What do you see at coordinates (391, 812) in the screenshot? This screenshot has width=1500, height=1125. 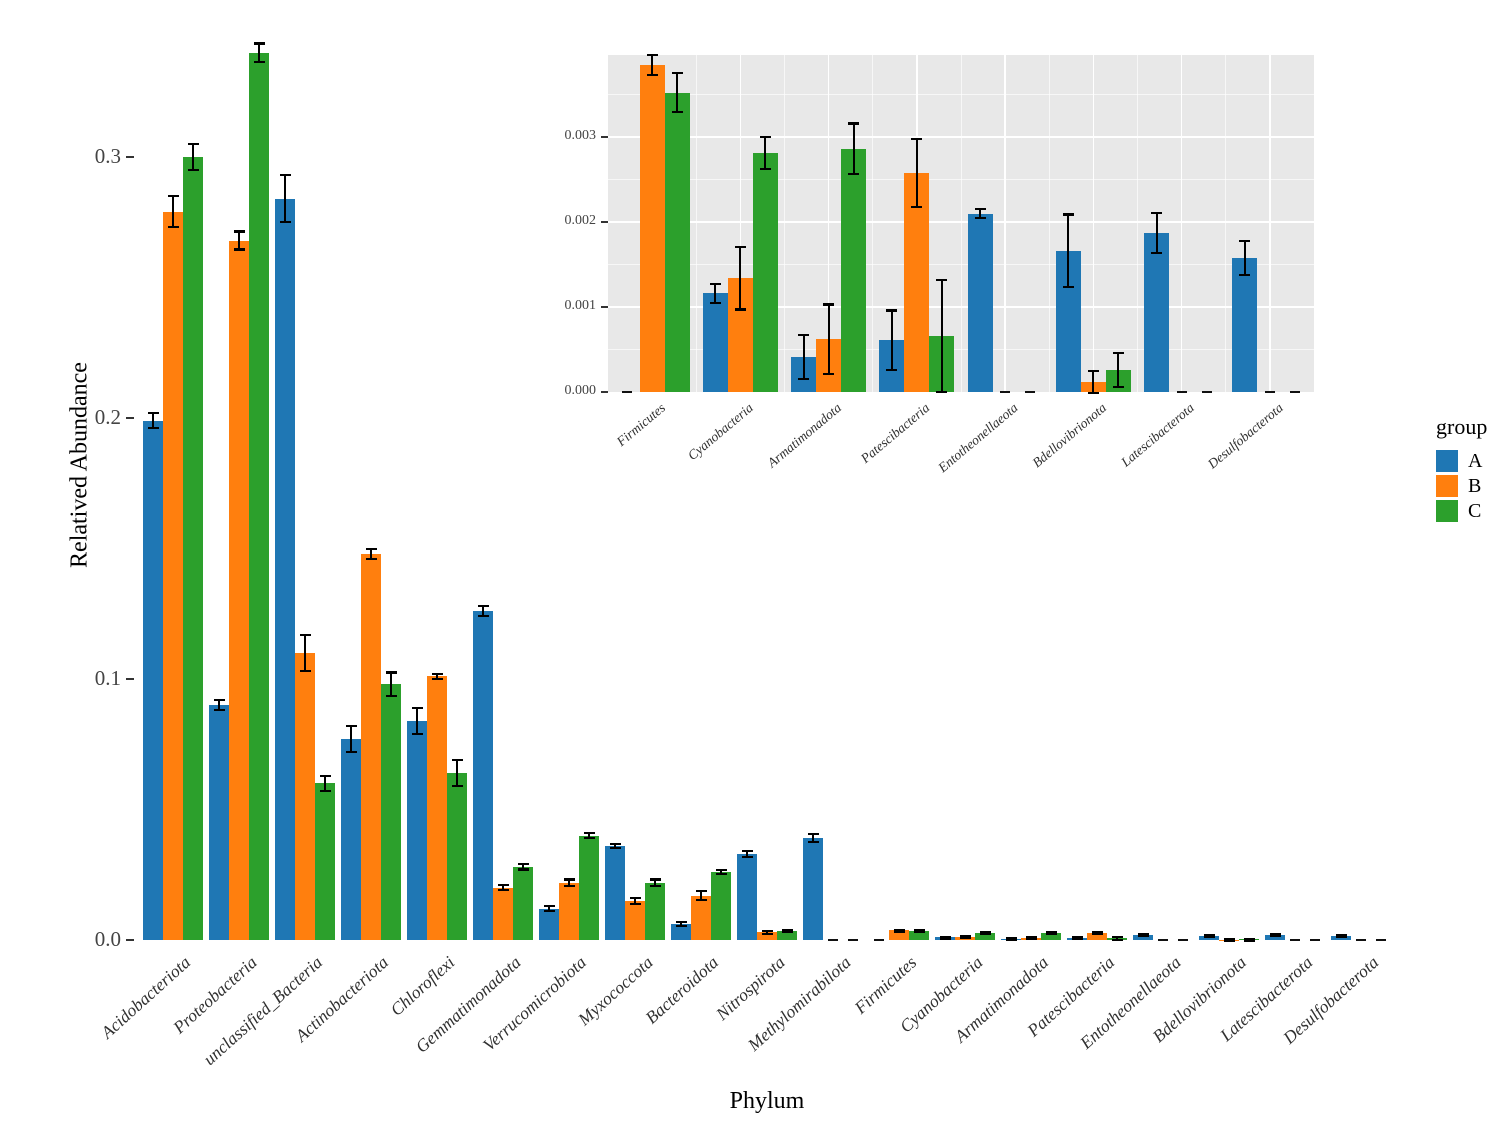 I see `bar-Actinobacteriota-C` at bounding box center [391, 812].